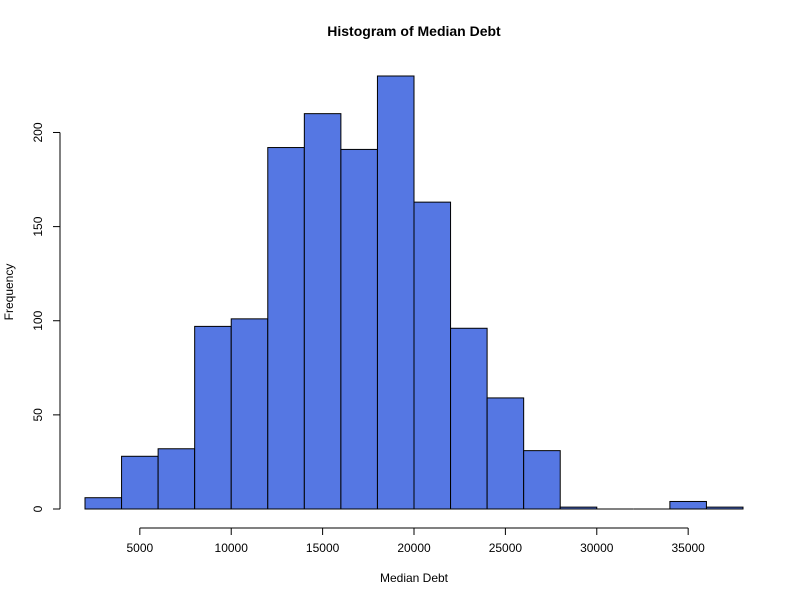 This screenshot has height=600, width=800. Describe the element at coordinates (688, 548) in the screenshot. I see `x-tick-label: 35000` at that location.